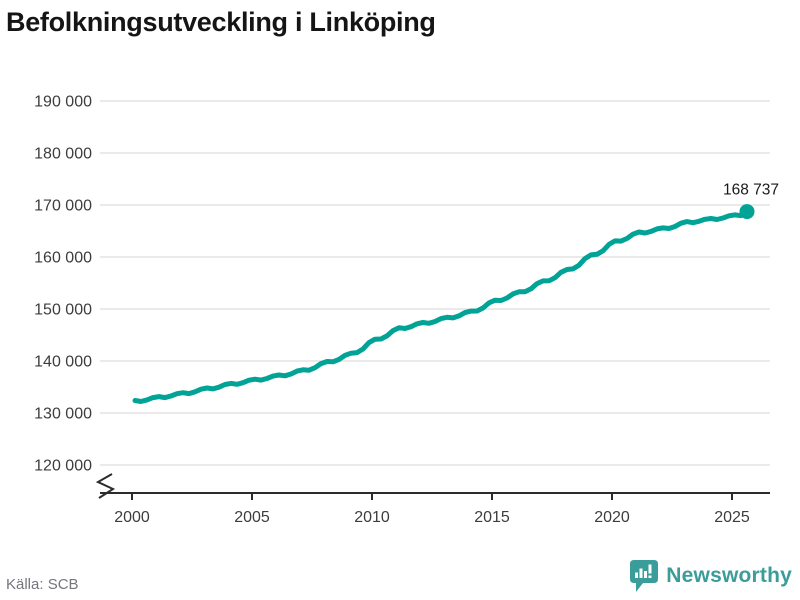 This screenshot has height=600, width=800. I want to click on y-axis-label: 170 000, so click(63, 206).